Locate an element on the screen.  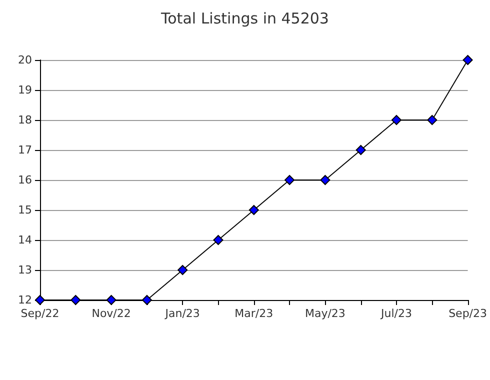
y-tick-label: 13 is located at coordinates (25, 270).